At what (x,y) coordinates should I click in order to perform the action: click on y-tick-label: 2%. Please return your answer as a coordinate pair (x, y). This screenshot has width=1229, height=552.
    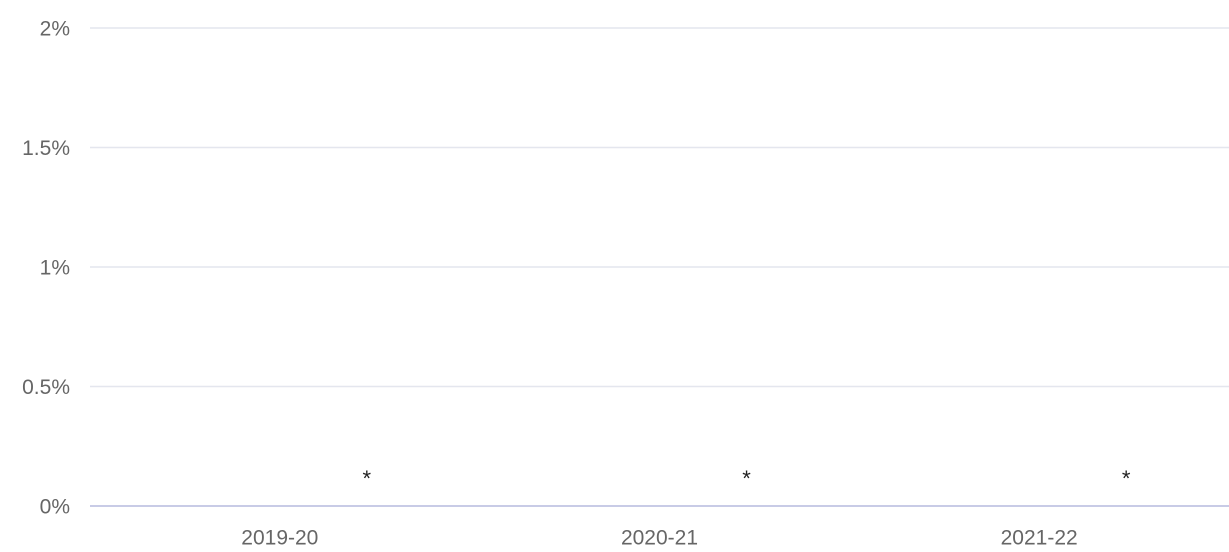
    Looking at the image, I should click on (55, 29).